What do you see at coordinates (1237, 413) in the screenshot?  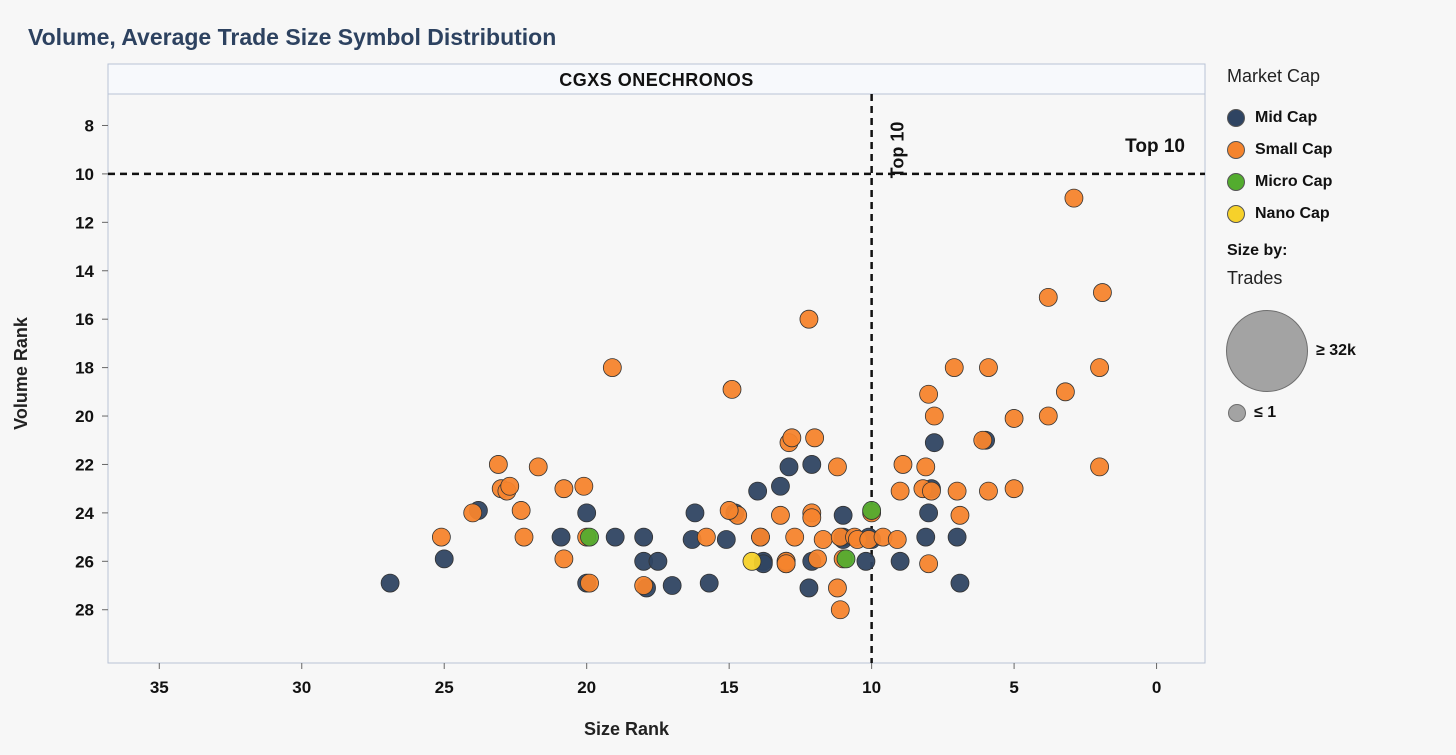 I see `size-legend-small-circle` at bounding box center [1237, 413].